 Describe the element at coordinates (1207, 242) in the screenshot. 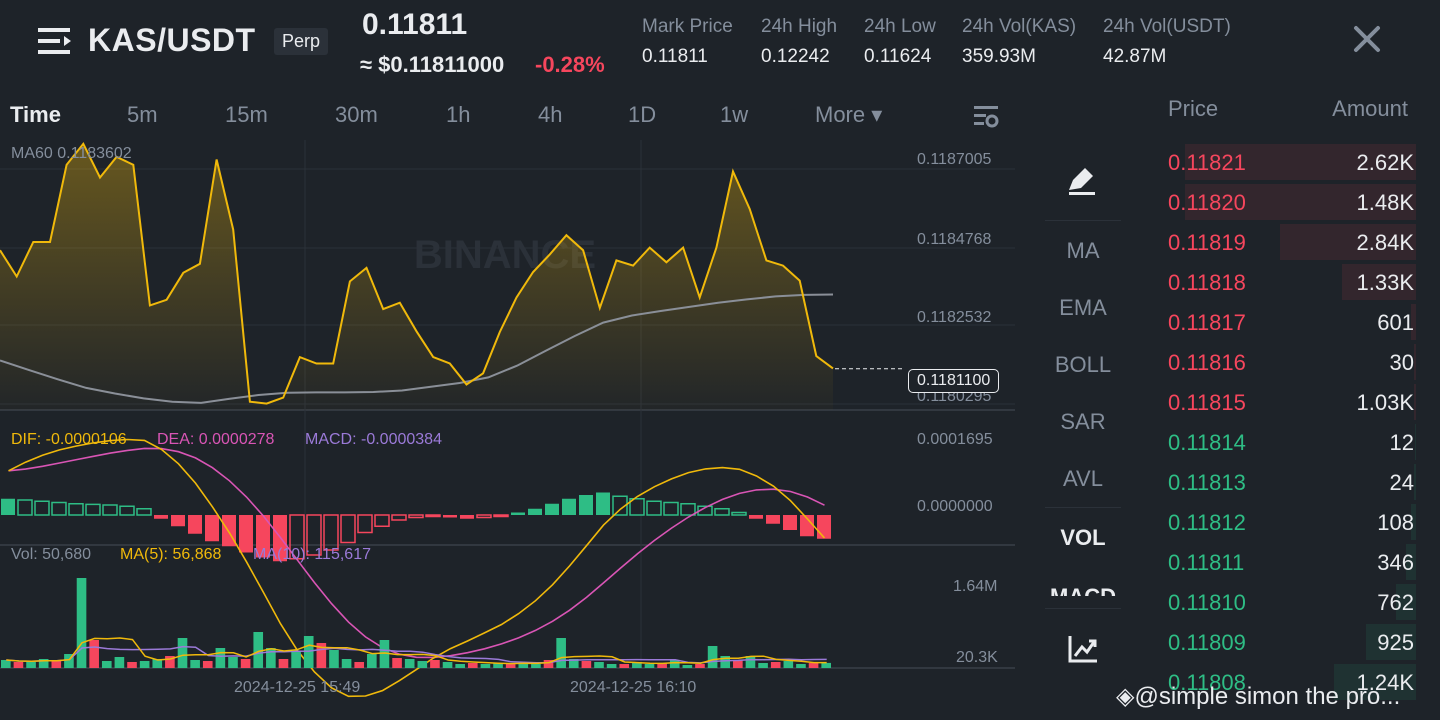

I see `orderbook-price: 0.11819` at that location.